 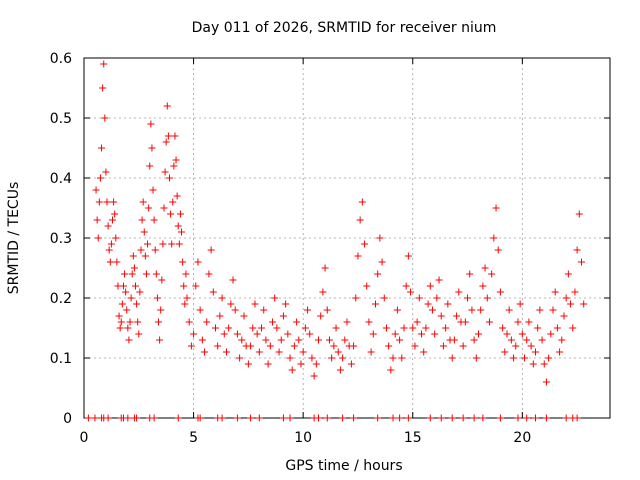 What do you see at coordinates (67, 419) in the screenshot?
I see `y-tick-label: 0` at bounding box center [67, 419].